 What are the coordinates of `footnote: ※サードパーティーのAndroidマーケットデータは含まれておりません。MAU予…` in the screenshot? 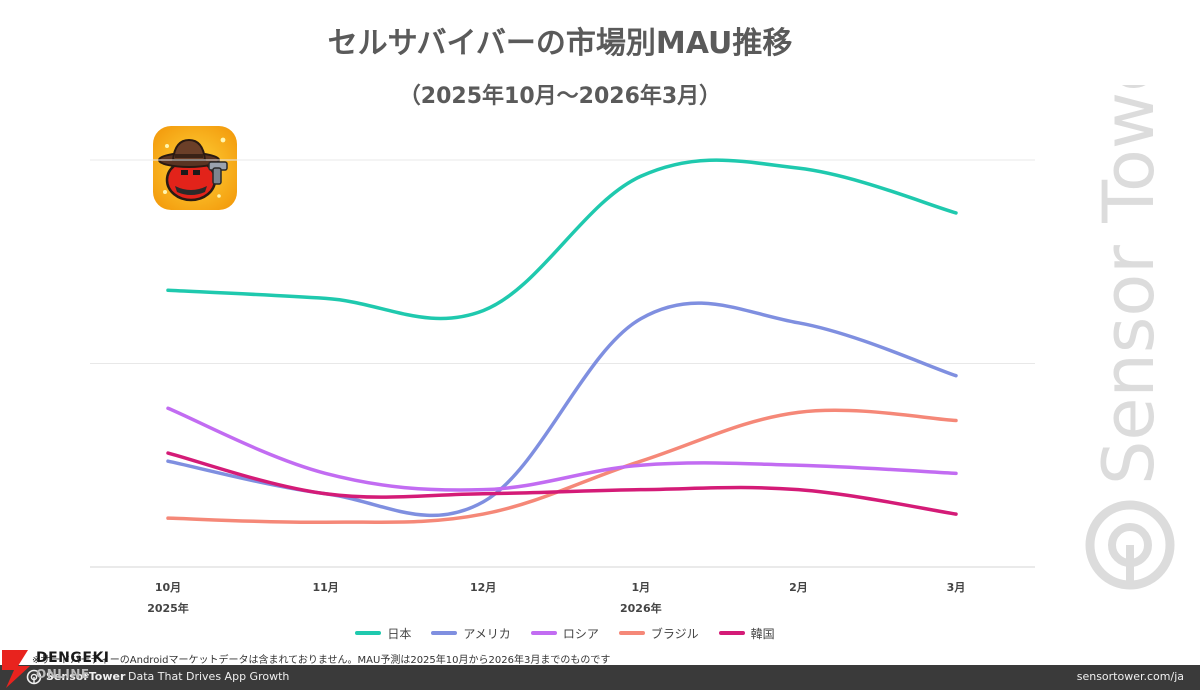 It's located at (321, 660).